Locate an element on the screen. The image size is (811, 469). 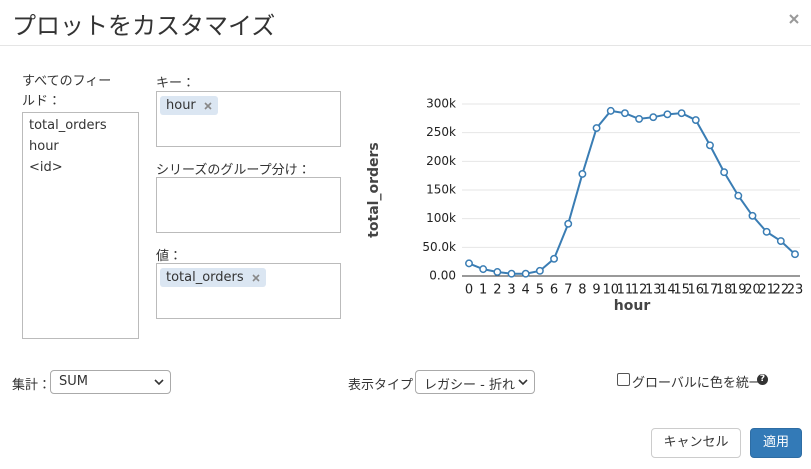
dialog-title: プロットをカスタマイズ is located at coordinates (144, 26).